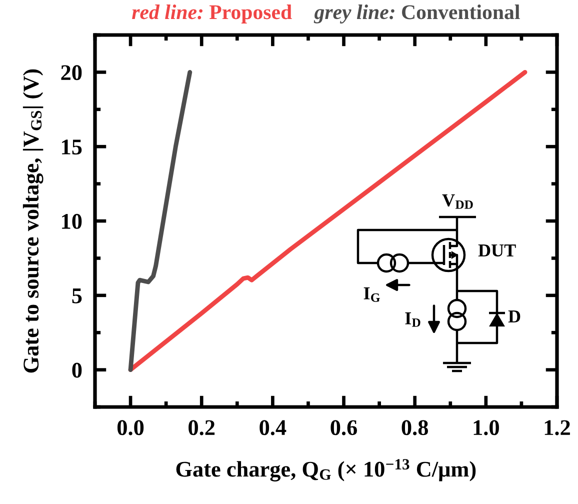 This screenshot has width=578, height=504. Describe the element at coordinates (457, 201) in the screenshot. I see `annotation: V$_{DD}$` at that location.